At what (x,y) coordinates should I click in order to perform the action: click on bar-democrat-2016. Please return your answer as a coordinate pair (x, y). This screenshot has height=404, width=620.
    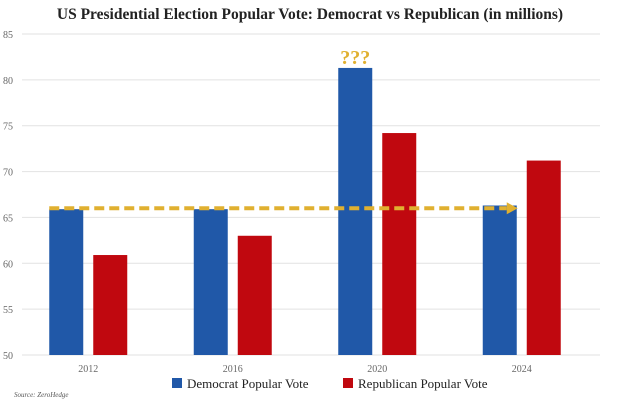
    Looking at the image, I should click on (210, 282).